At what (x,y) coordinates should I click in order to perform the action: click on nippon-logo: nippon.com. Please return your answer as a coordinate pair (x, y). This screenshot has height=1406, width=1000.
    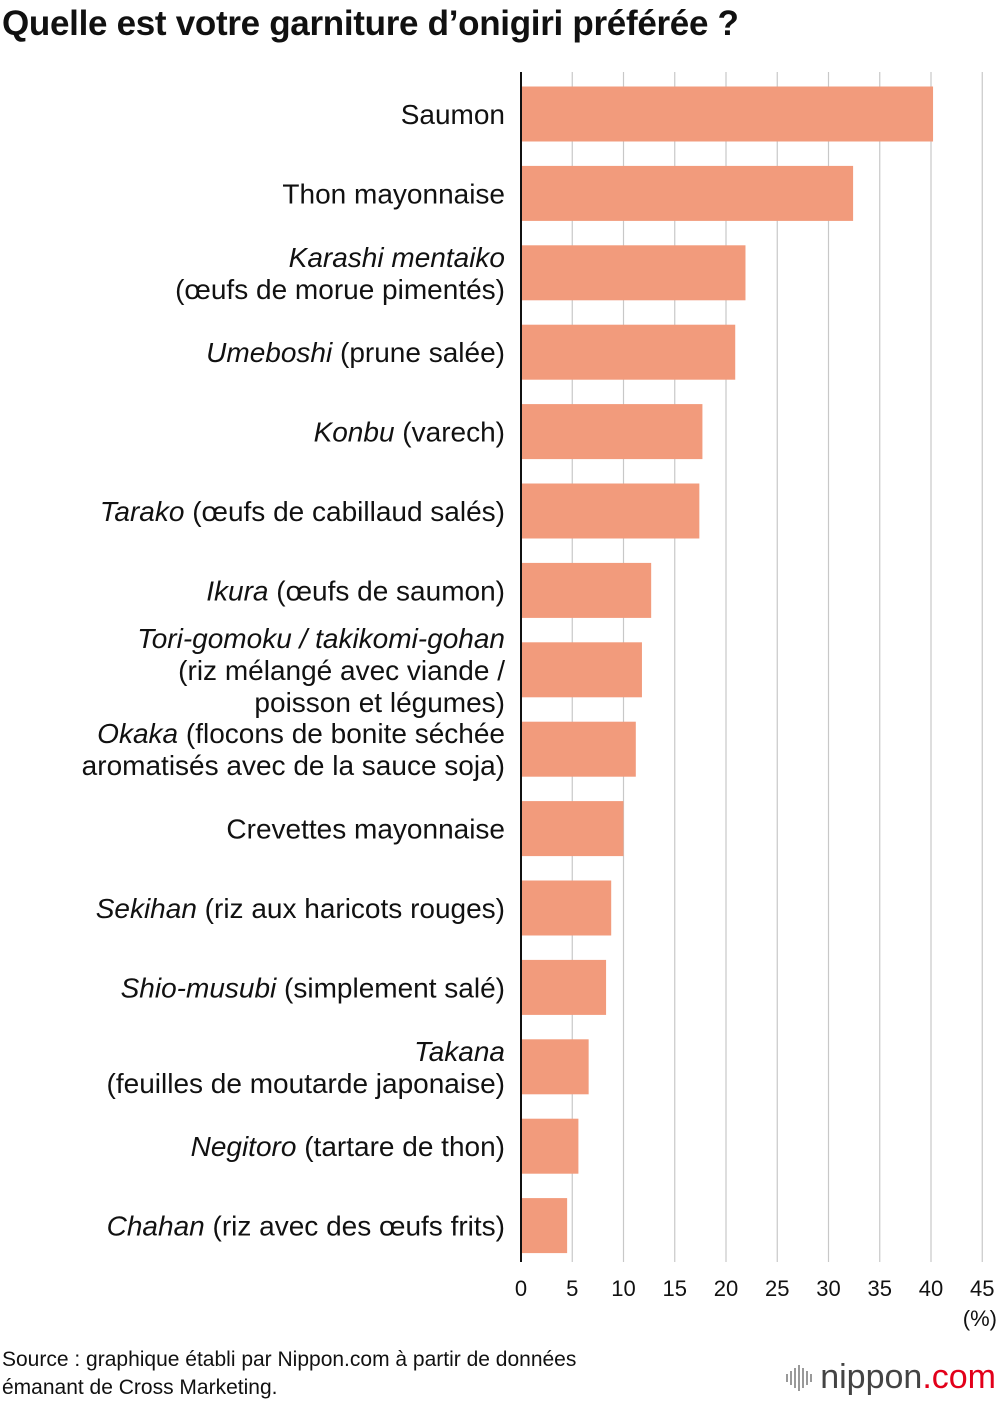
    Looking at the image, I should click on (891, 1377).